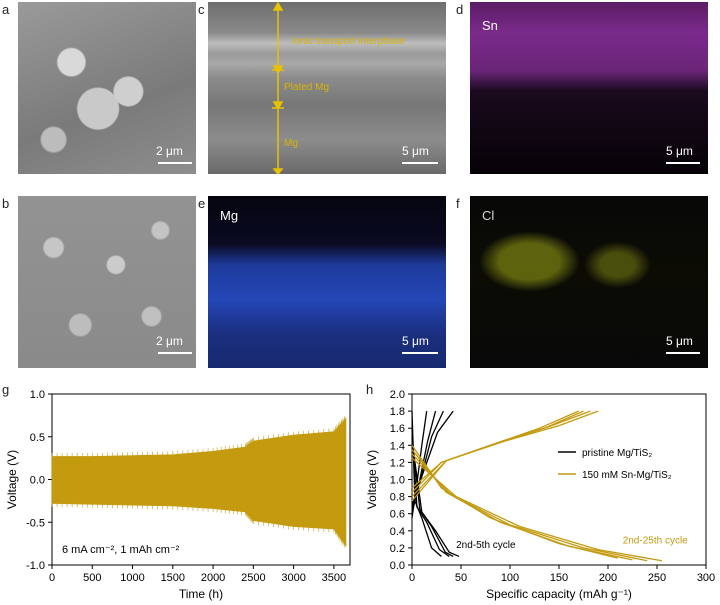 The width and height of the screenshot is (720, 605). I want to click on y-tick-label: 1.6, so click(397, 429).